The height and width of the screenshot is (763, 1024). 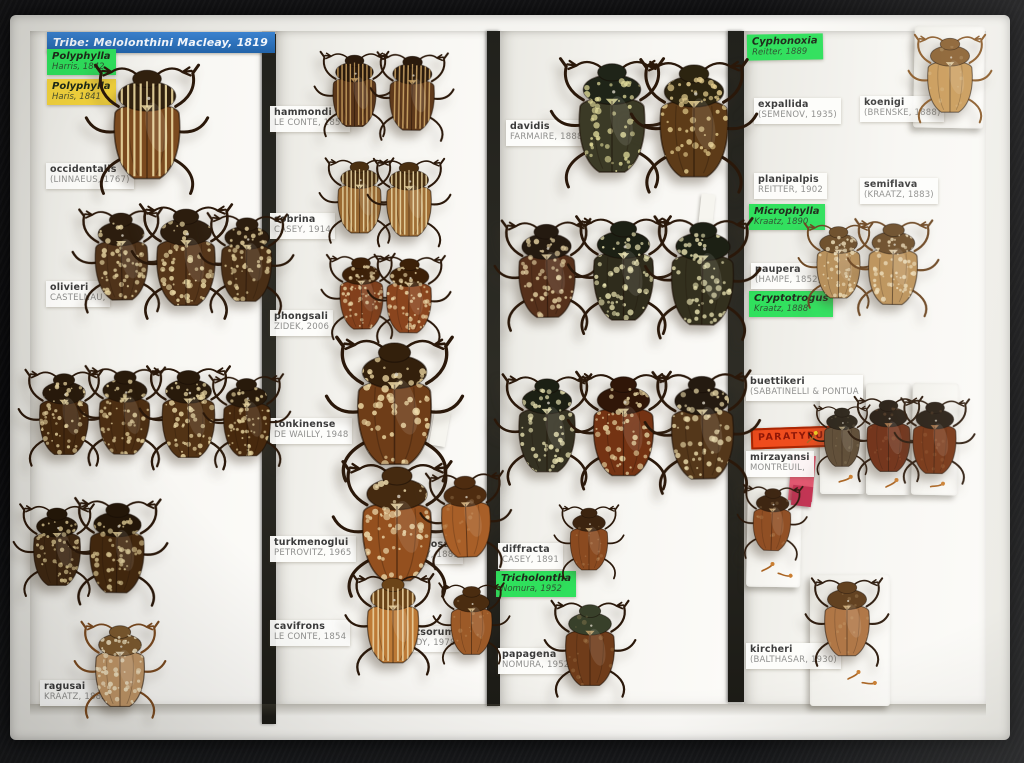 I want to click on species-label-planipalpis: planipalpis REITTER, 1902, so click(x=790, y=186).